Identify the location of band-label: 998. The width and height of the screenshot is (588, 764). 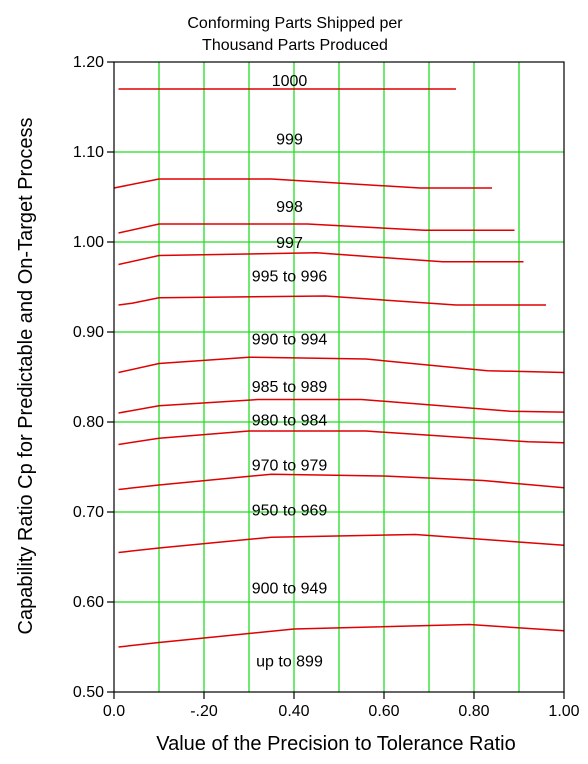
(289, 207).